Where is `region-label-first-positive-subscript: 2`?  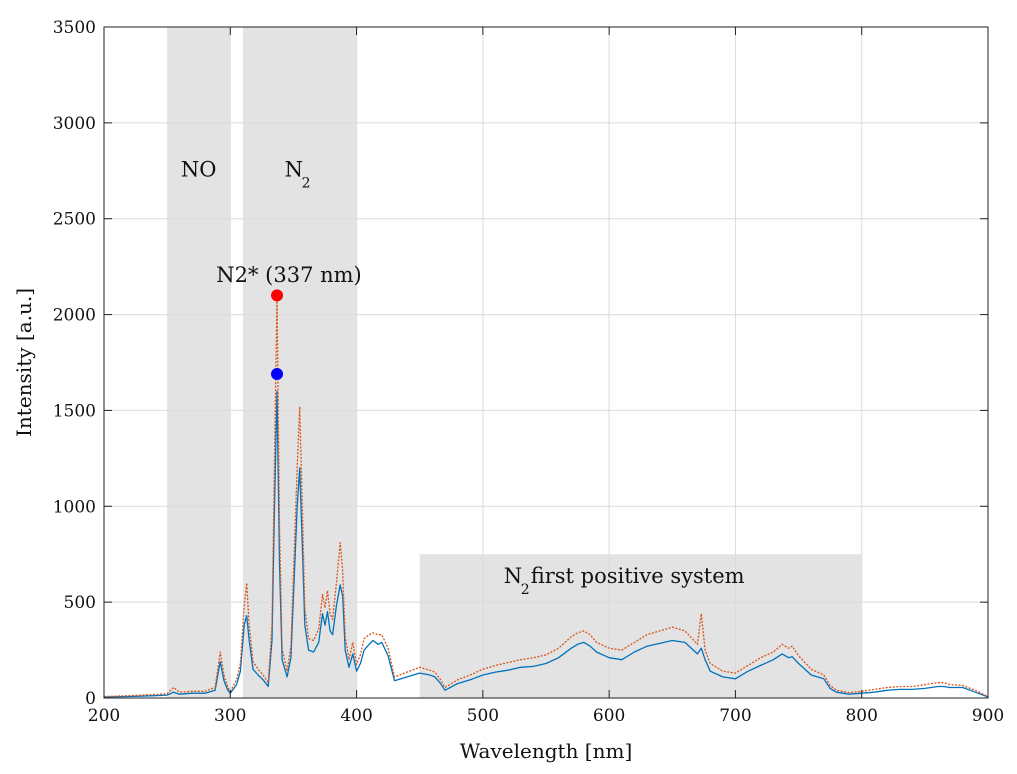
region-label-first-positive-subscript: 2 is located at coordinates (525, 590).